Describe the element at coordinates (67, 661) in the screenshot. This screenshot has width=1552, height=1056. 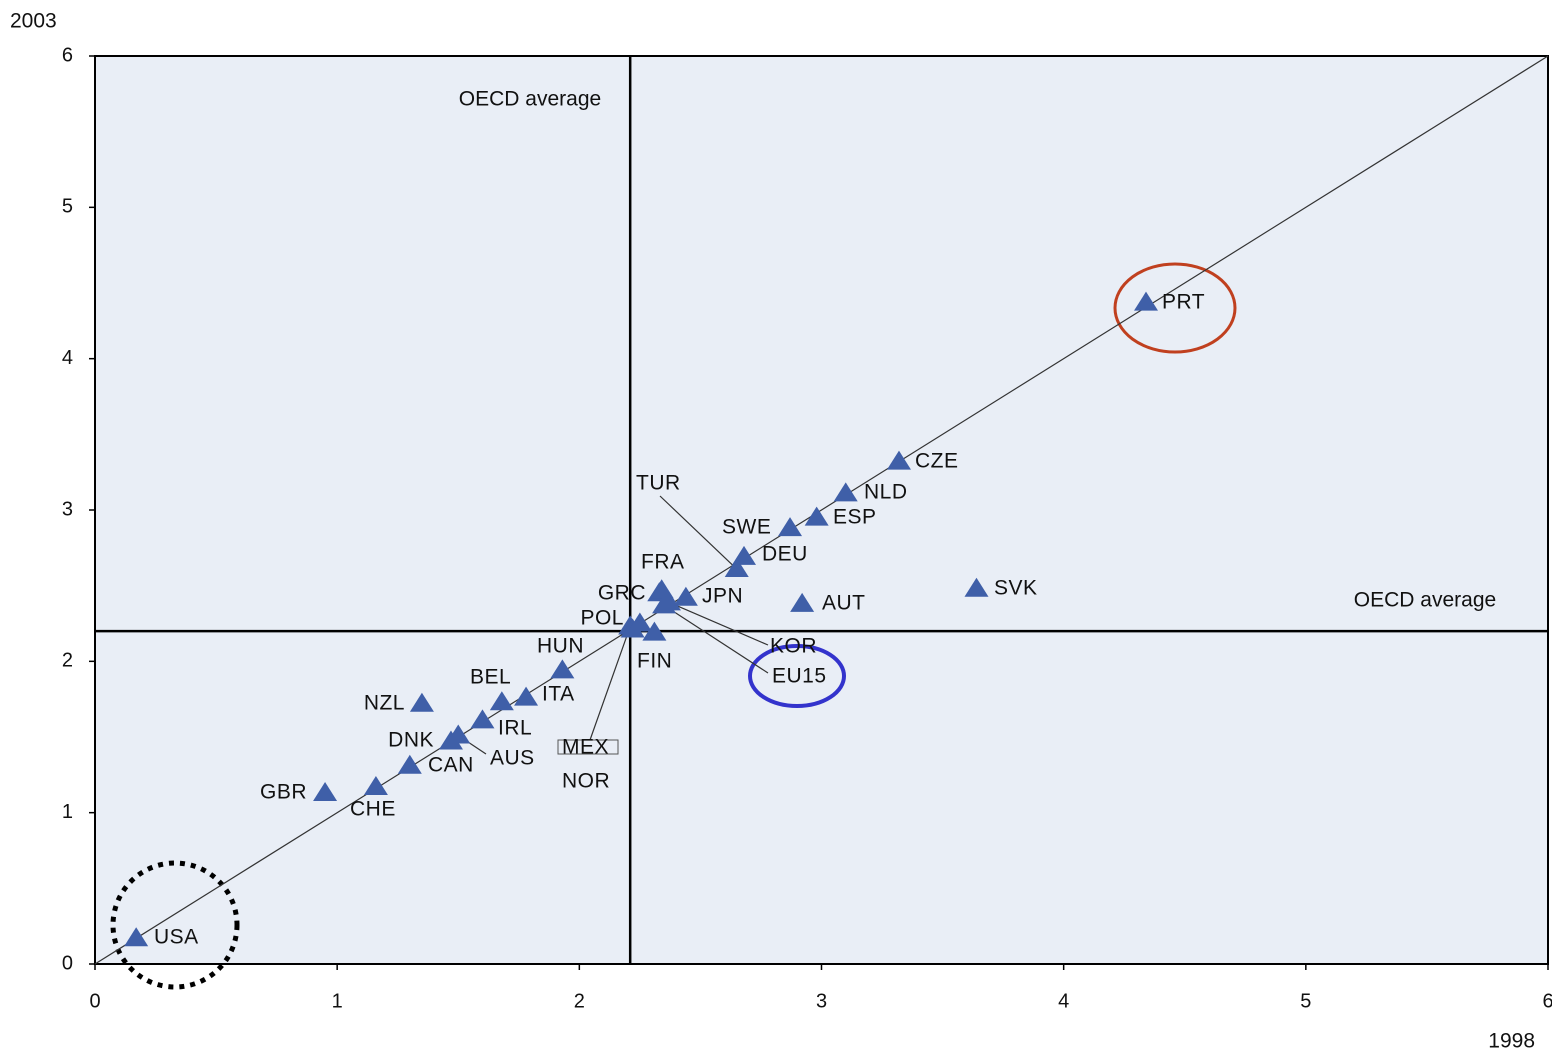
I see `y-tick-label: 2` at that location.